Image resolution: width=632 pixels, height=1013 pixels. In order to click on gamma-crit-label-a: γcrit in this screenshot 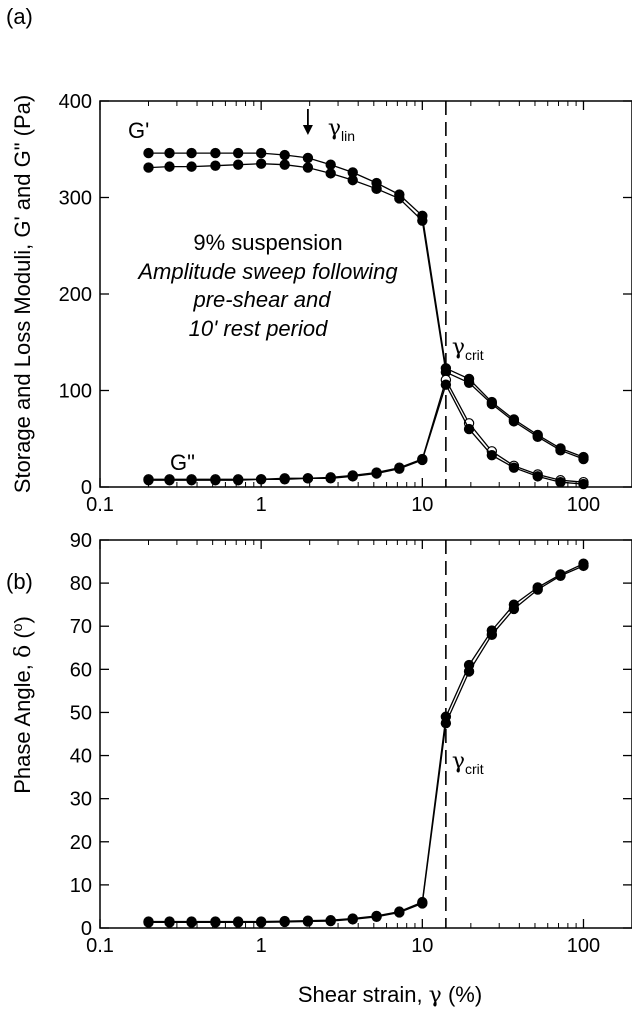, I will do `click(468, 349)`.